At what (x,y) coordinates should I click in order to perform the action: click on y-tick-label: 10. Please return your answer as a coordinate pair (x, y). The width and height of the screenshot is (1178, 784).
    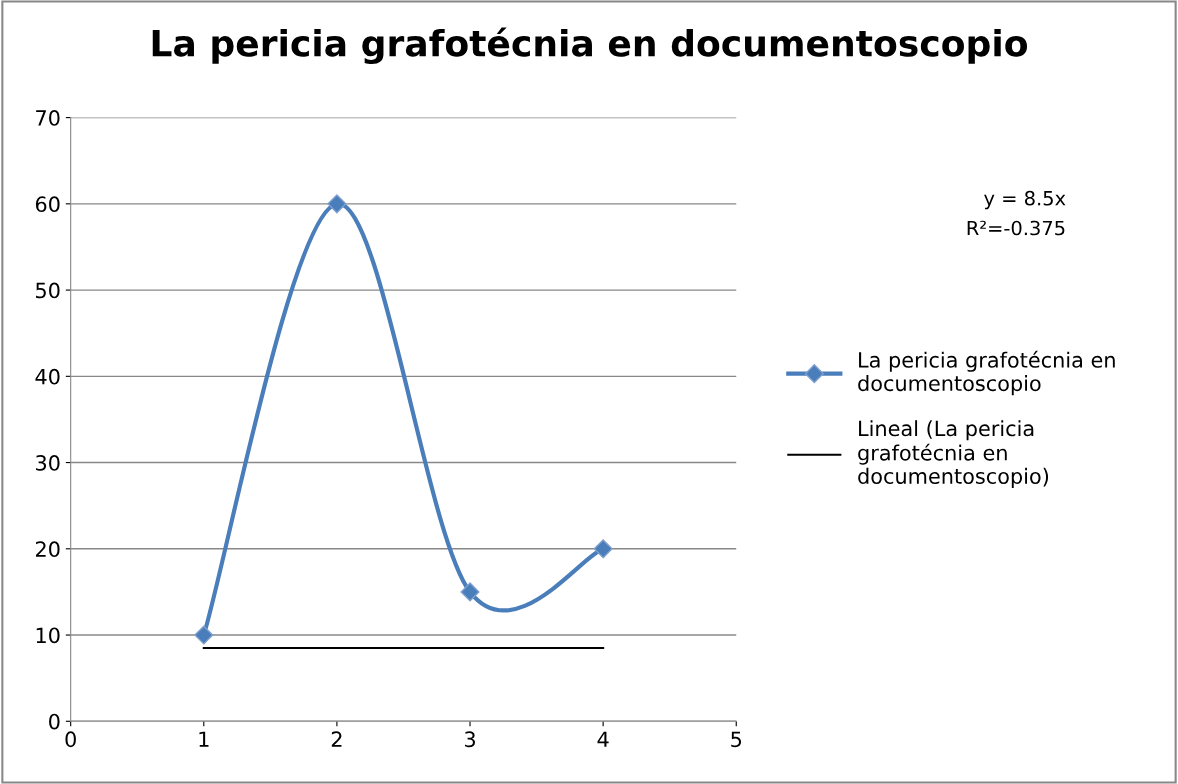
    Looking at the image, I should click on (48, 635).